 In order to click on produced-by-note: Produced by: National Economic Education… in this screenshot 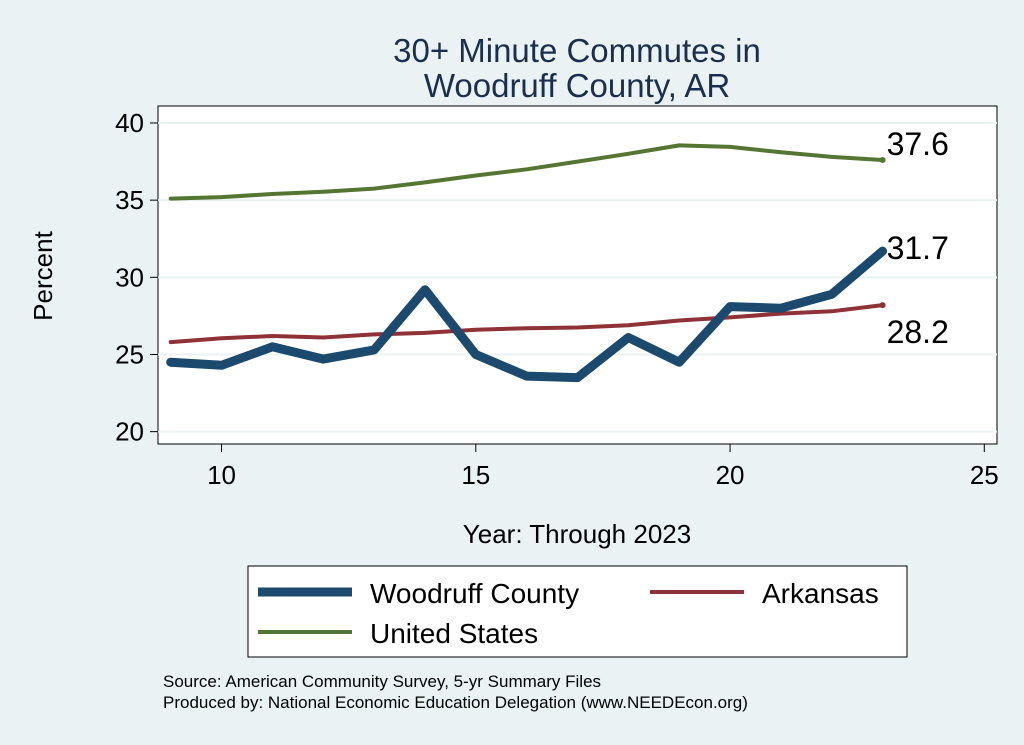, I will do `click(455, 702)`.